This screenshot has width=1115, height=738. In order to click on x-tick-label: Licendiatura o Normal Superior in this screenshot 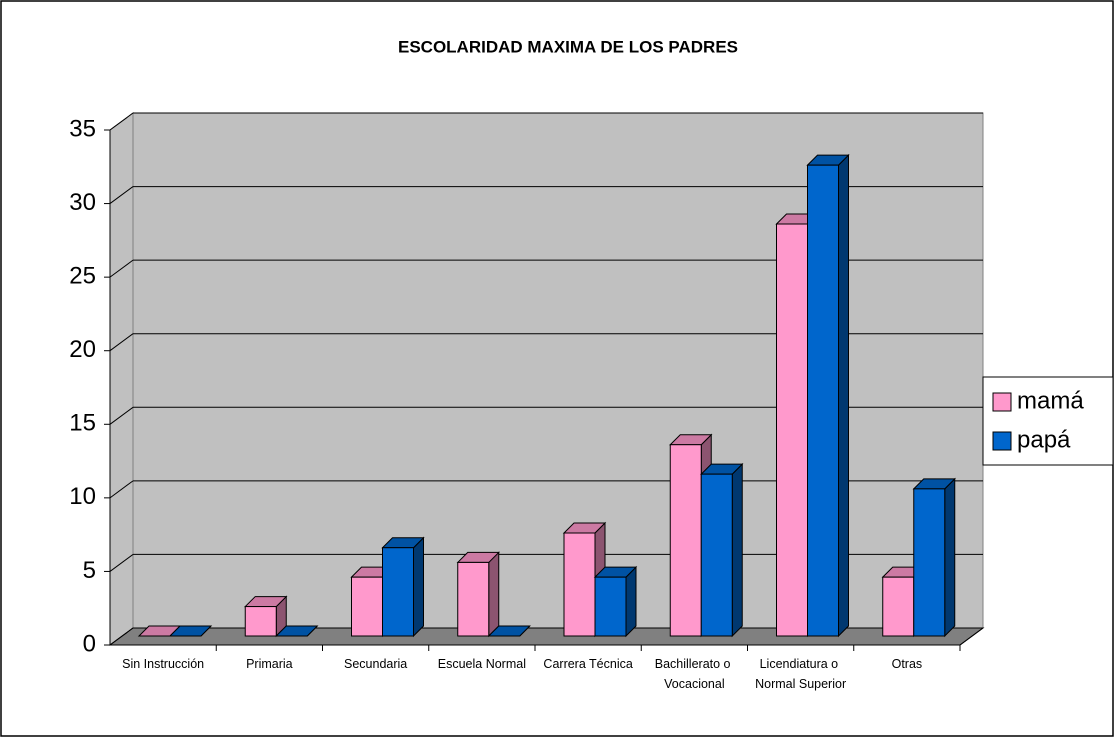, I will do `click(800, 674)`.